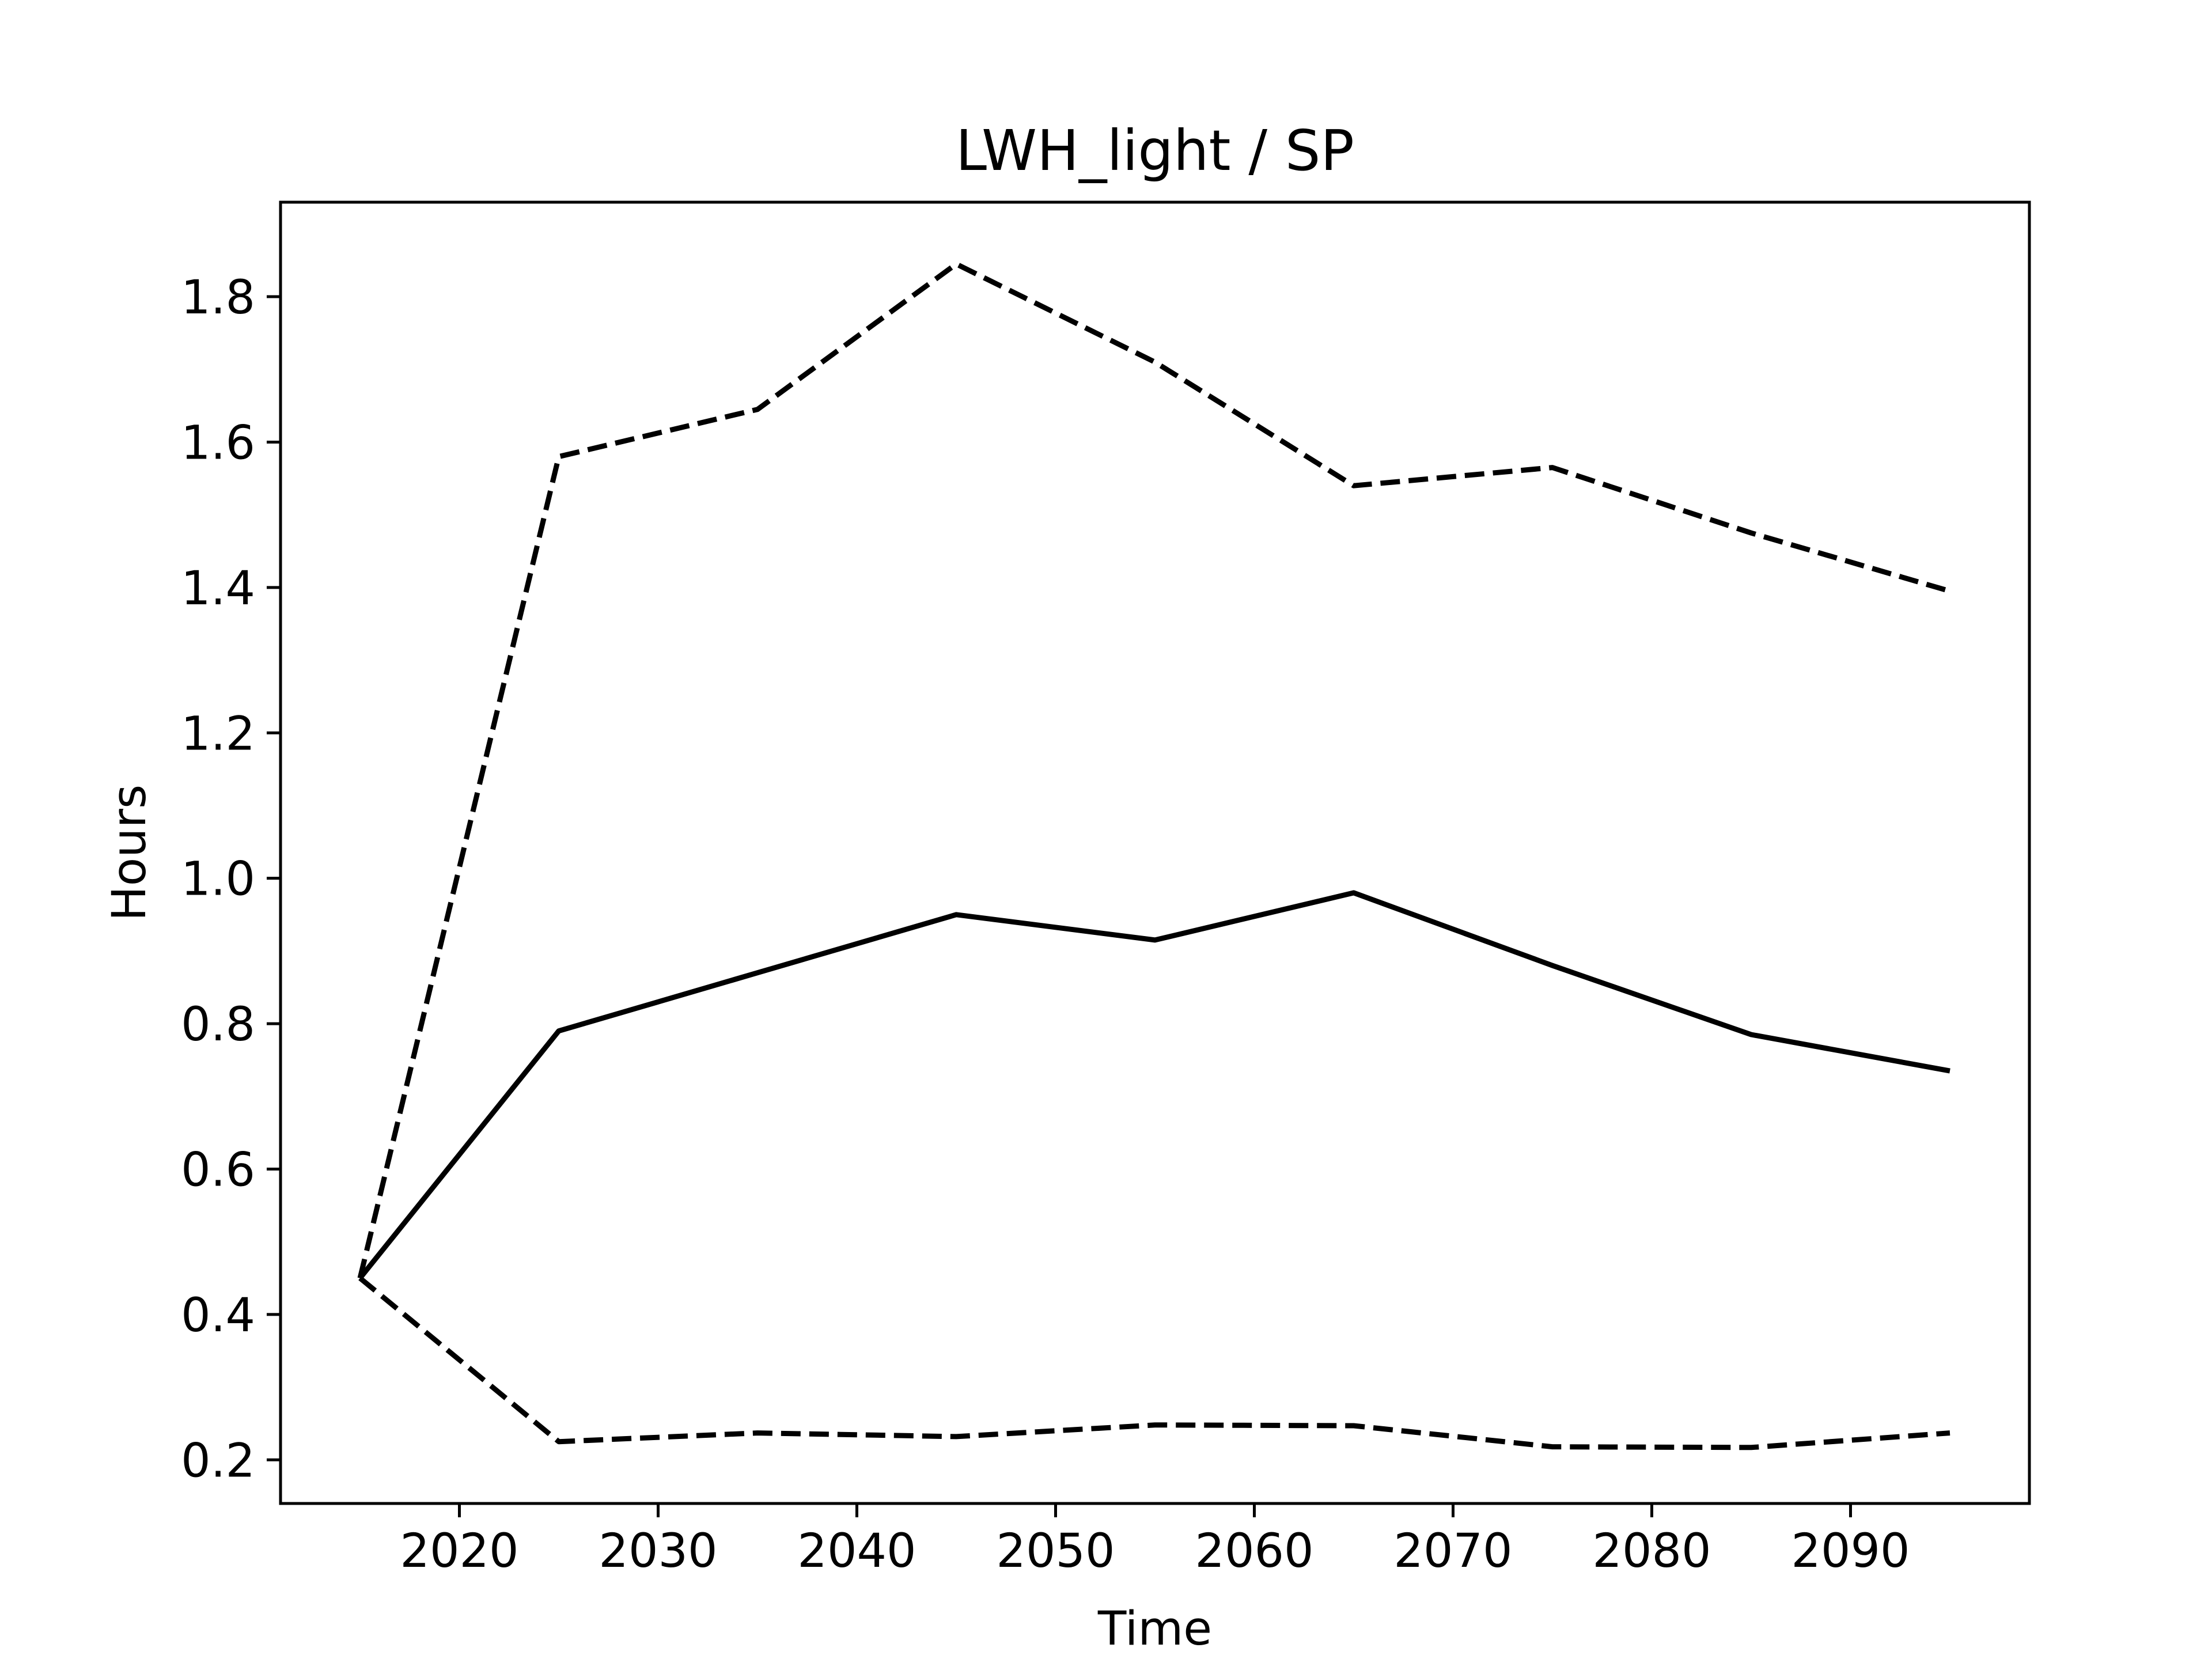  I want to click on y-tick-label: 1.2, so click(218, 734).